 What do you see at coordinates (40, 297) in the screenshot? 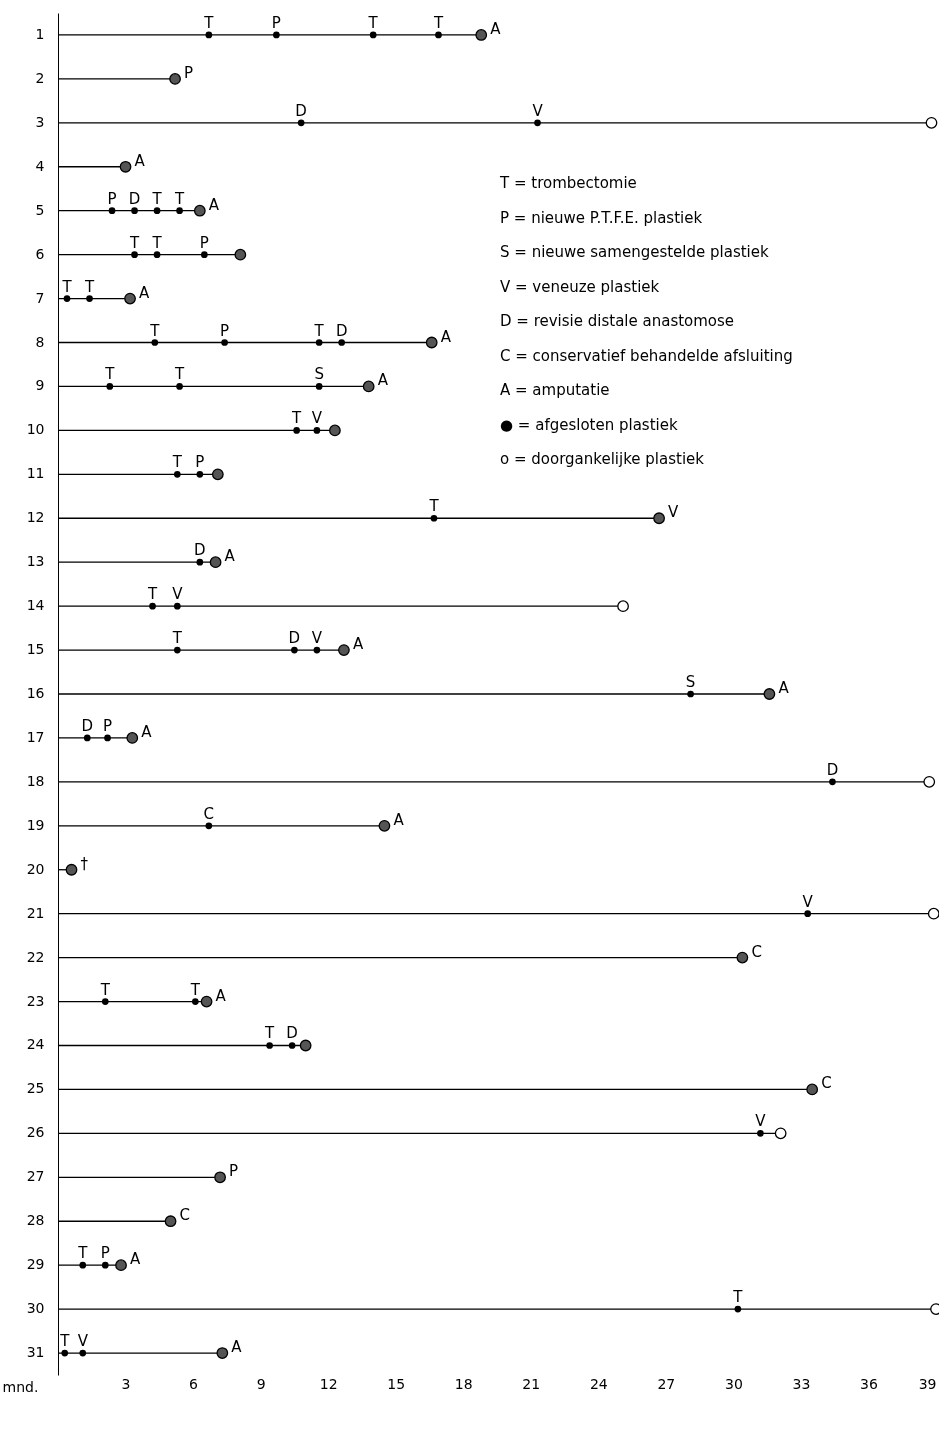
I see `y-tick-label: 7` at bounding box center [40, 297].